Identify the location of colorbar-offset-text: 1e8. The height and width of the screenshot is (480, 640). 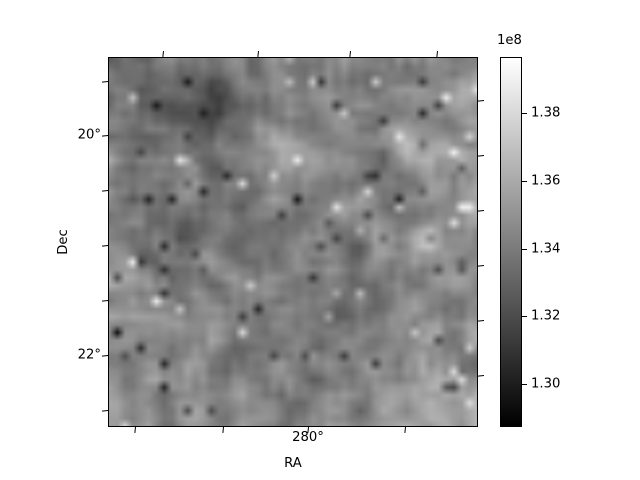
(509, 40).